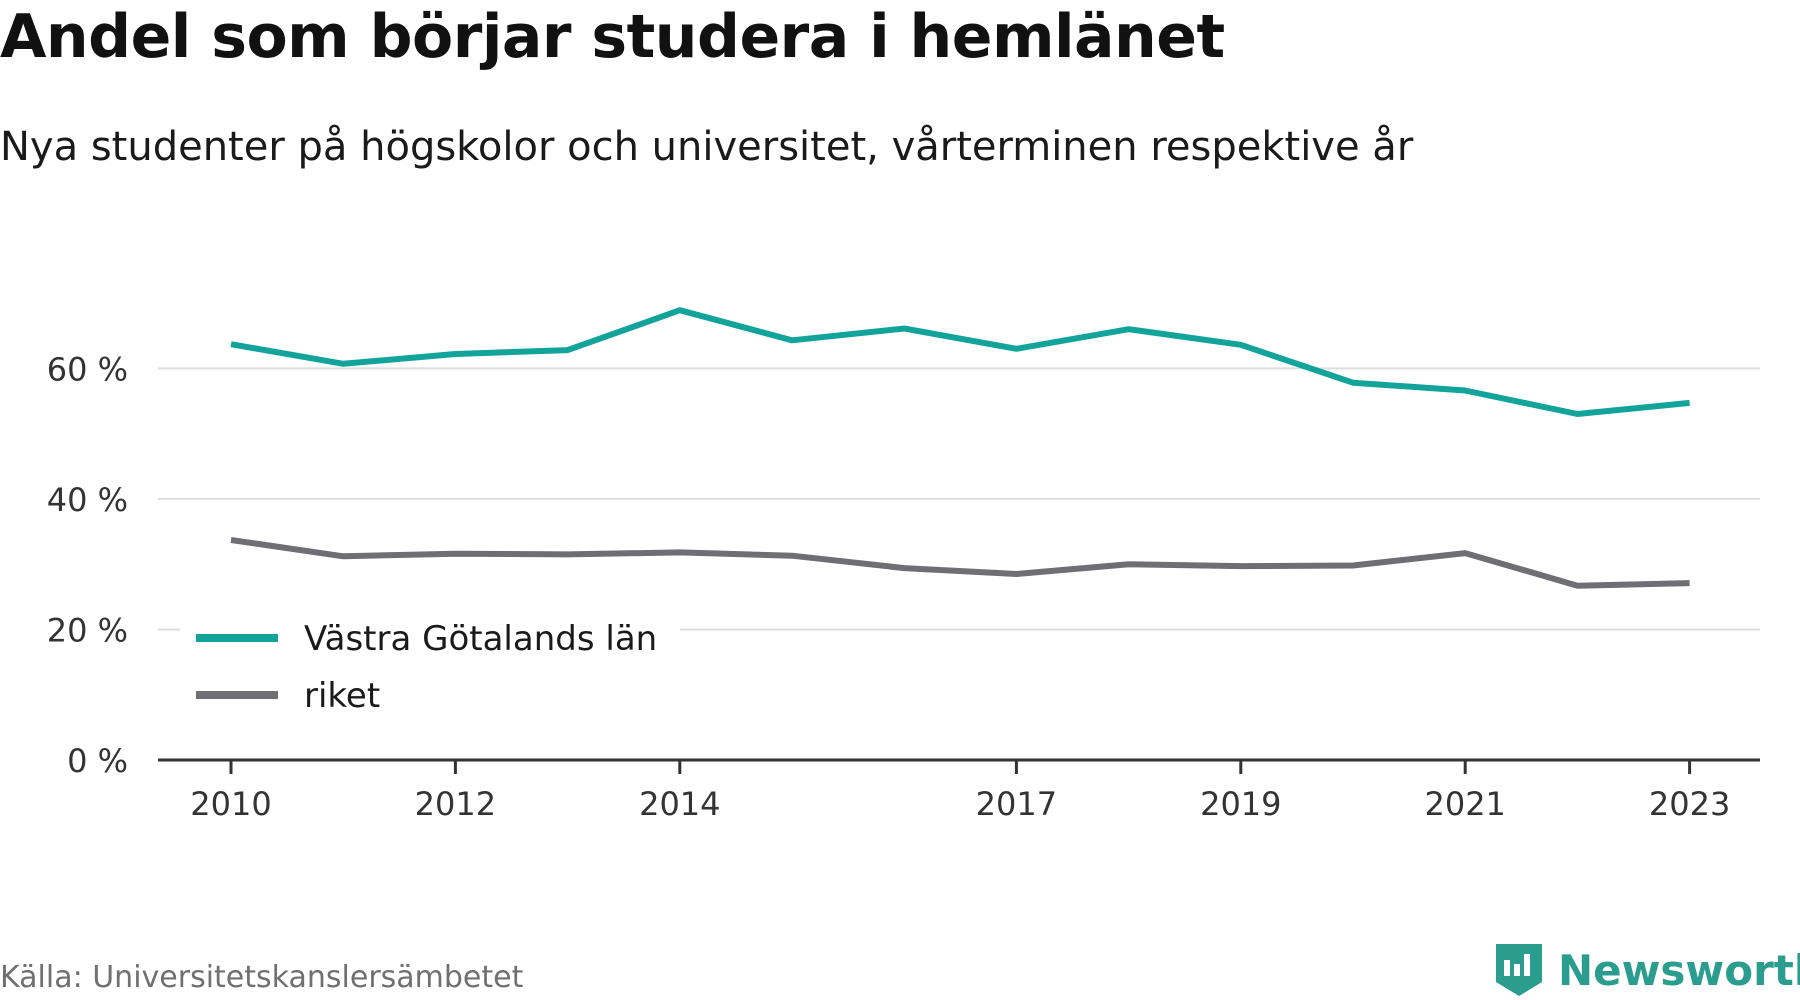  Describe the element at coordinates (960, 791) in the screenshot. I see `x-axis-ticks: 2010 2012 2014 2017 2019 2021 2023` at that location.